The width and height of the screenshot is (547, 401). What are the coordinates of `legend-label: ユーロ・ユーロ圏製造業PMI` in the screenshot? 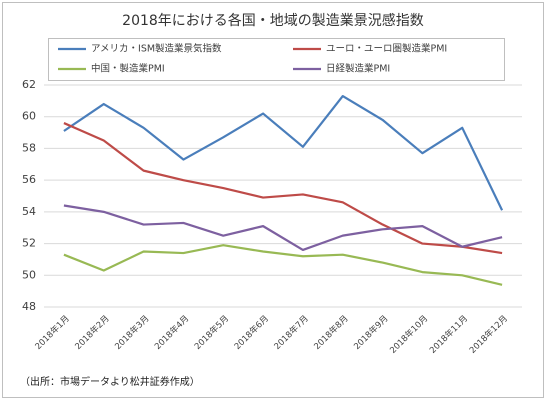 It's located at (386, 49).